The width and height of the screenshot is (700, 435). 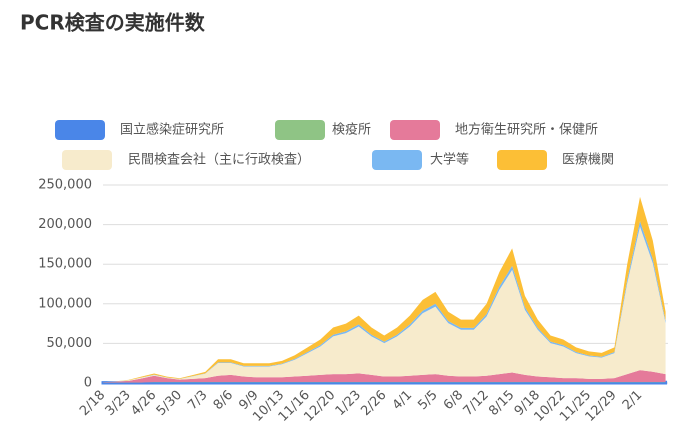 What do you see at coordinates (65, 224) in the screenshot?
I see `y-tick-label: 200,000` at bounding box center [65, 224].